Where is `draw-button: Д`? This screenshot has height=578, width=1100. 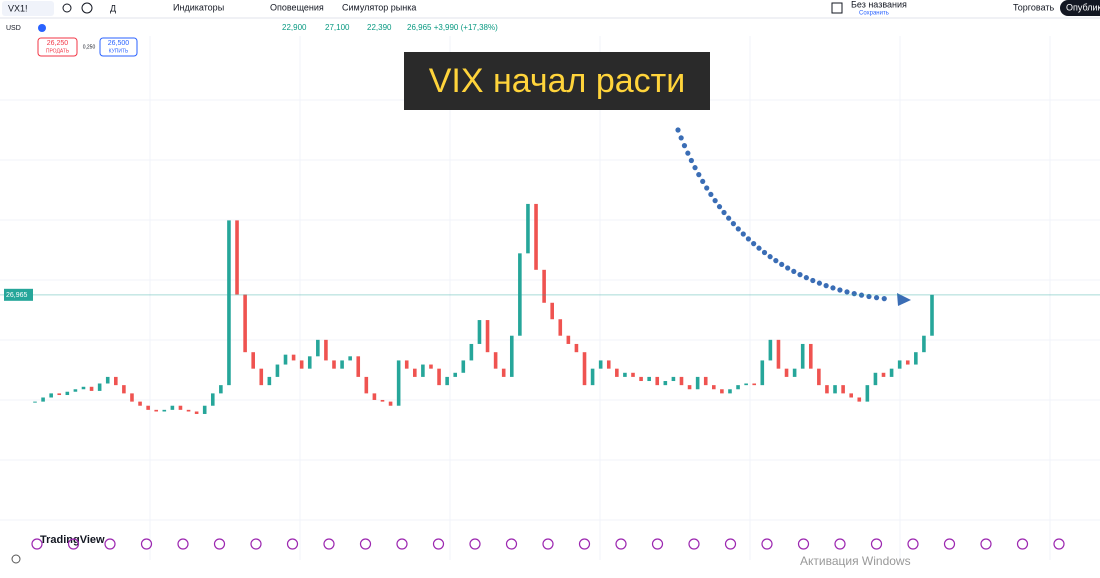
draw-button: Д is located at coordinates (113, 8).